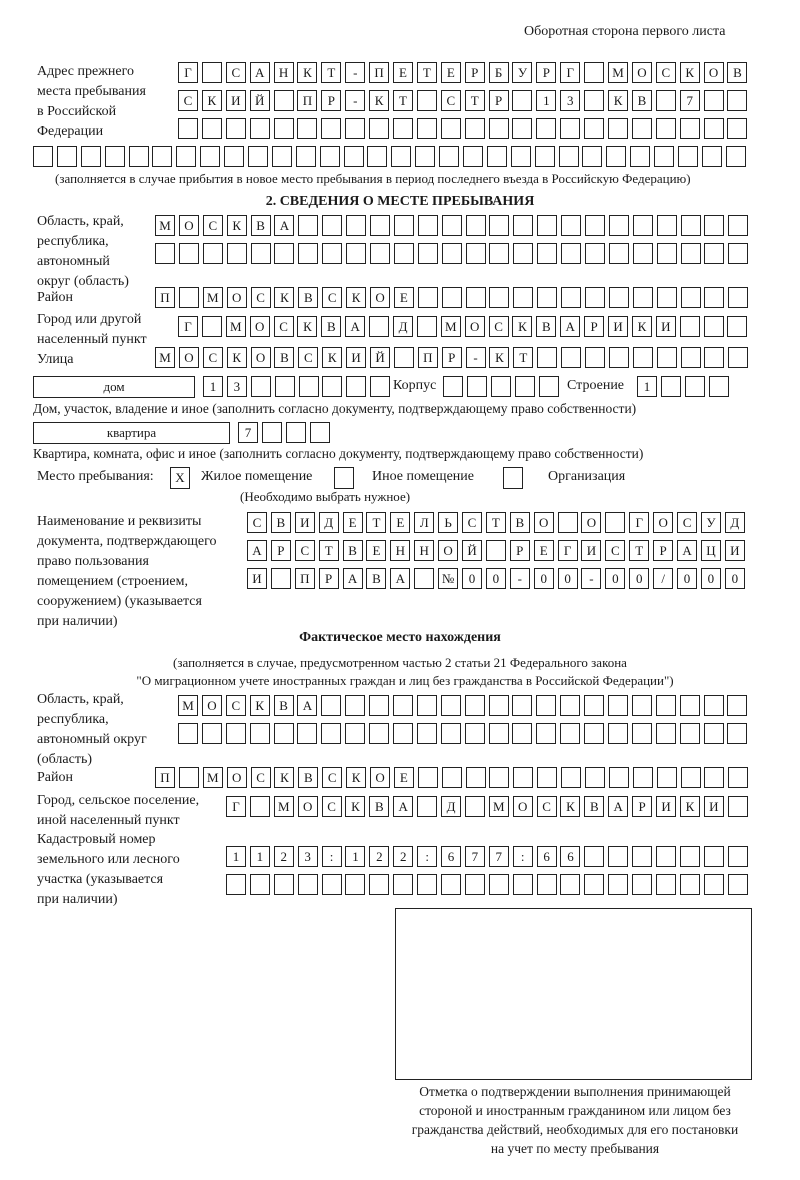 The image size is (800, 1180). What do you see at coordinates (513, 478) in the screenshot?
I see `stay-option-organization-checkbox` at bounding box center [513, 478].